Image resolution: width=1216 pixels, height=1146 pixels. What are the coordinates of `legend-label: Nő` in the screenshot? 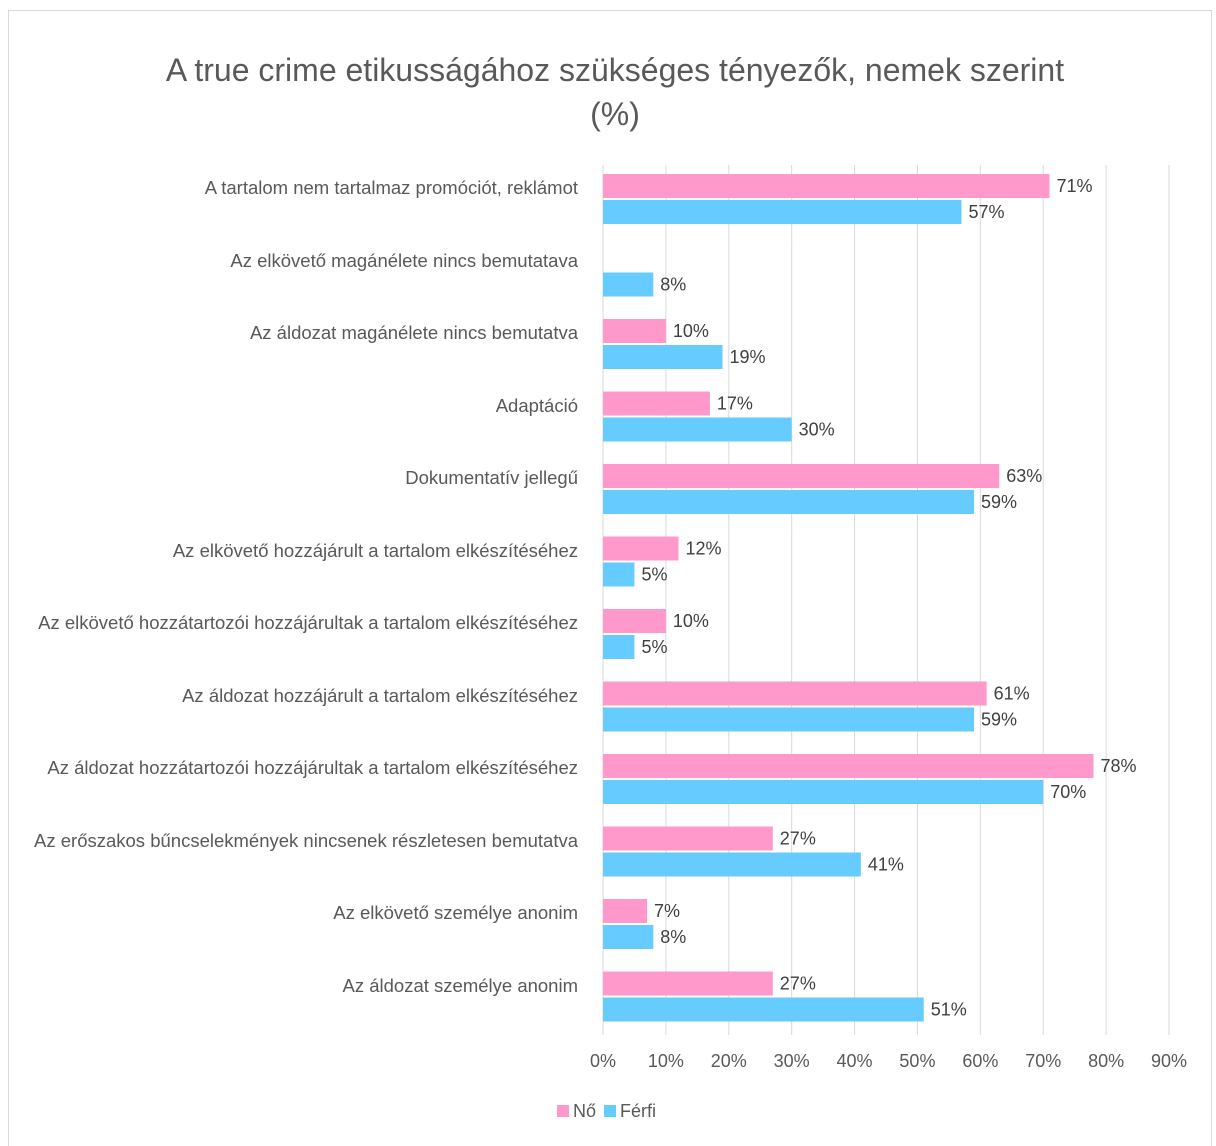 It's located at (584, 1111).